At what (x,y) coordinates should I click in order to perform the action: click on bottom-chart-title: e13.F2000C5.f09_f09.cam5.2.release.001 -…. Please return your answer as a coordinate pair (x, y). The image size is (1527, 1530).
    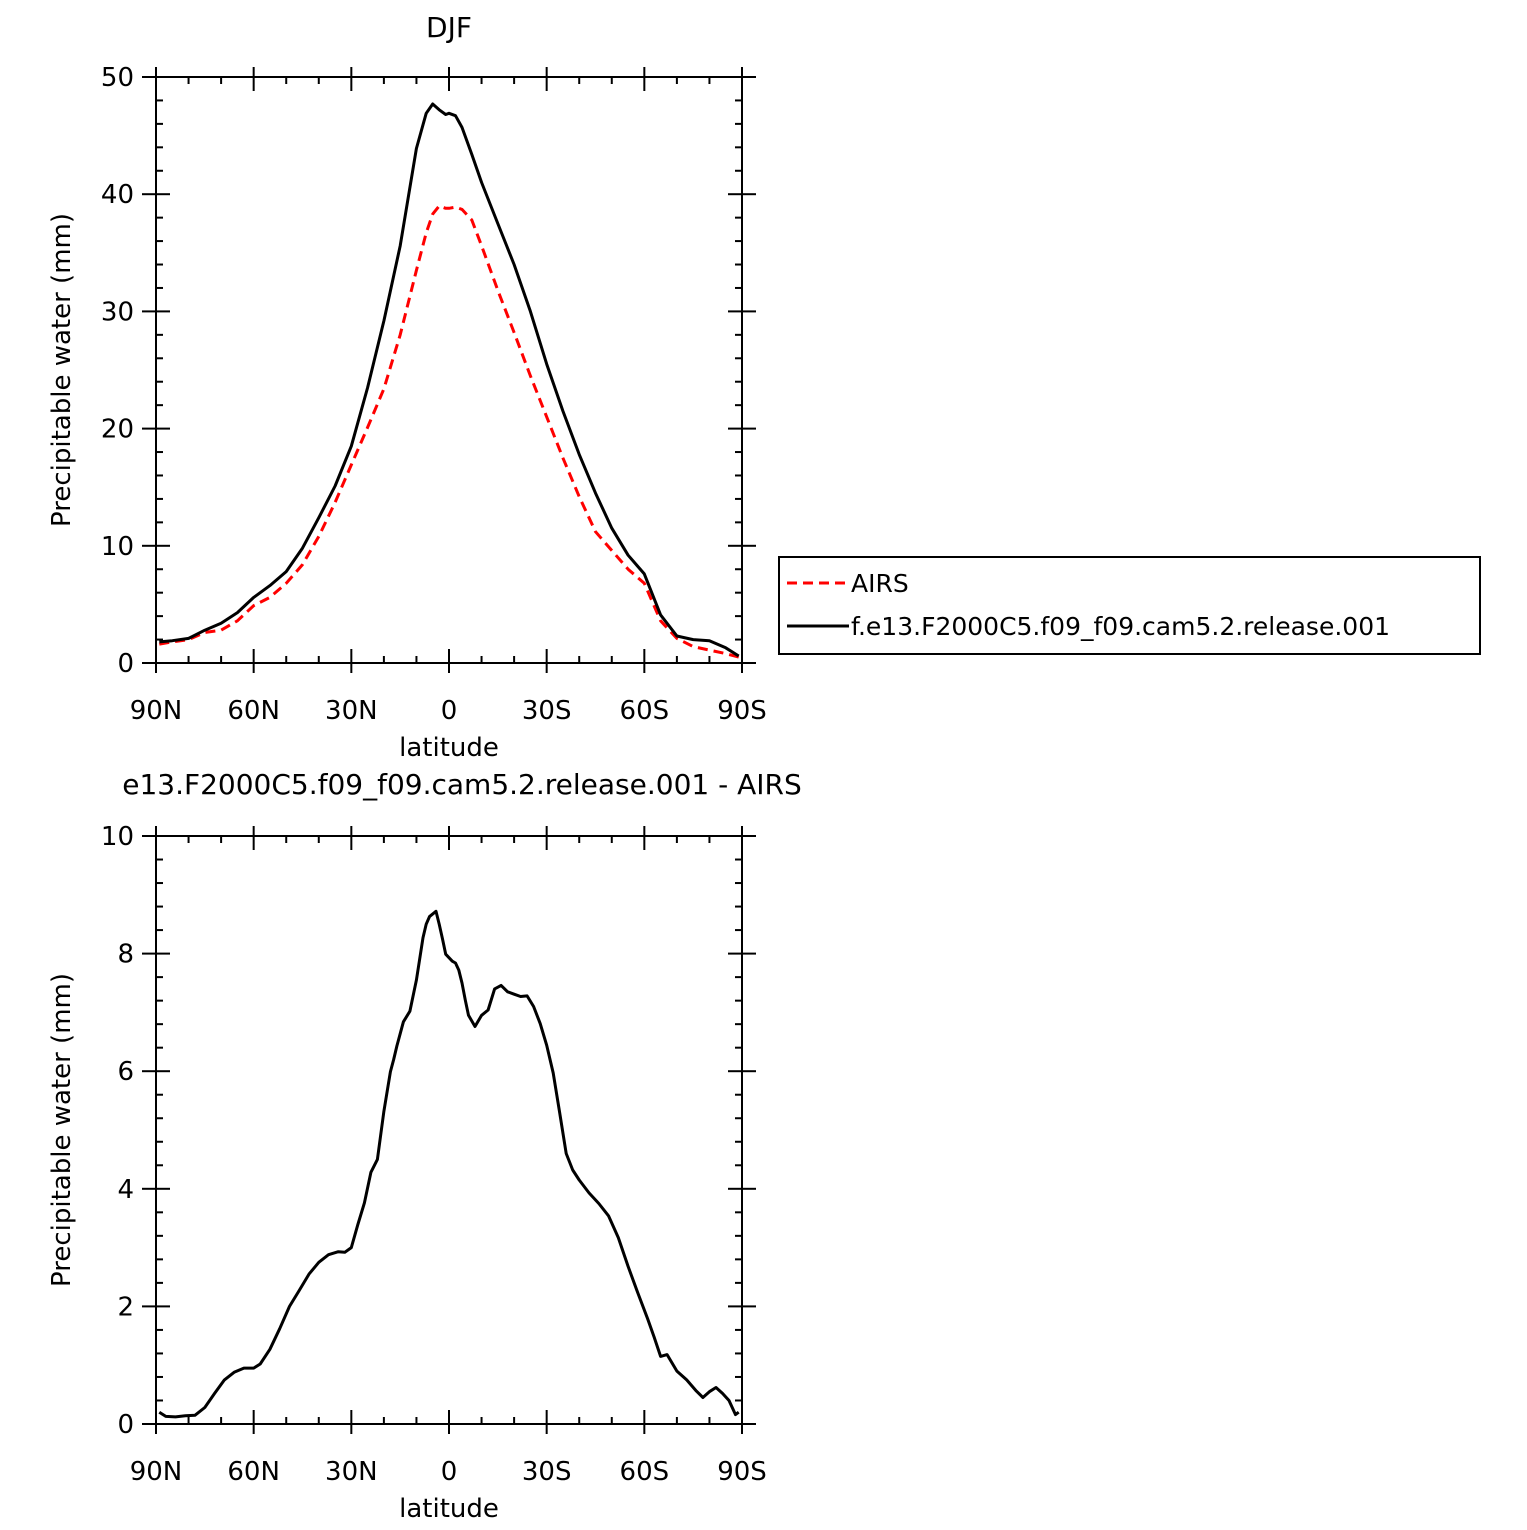
    Looking at the image, I should click on (462, 784).